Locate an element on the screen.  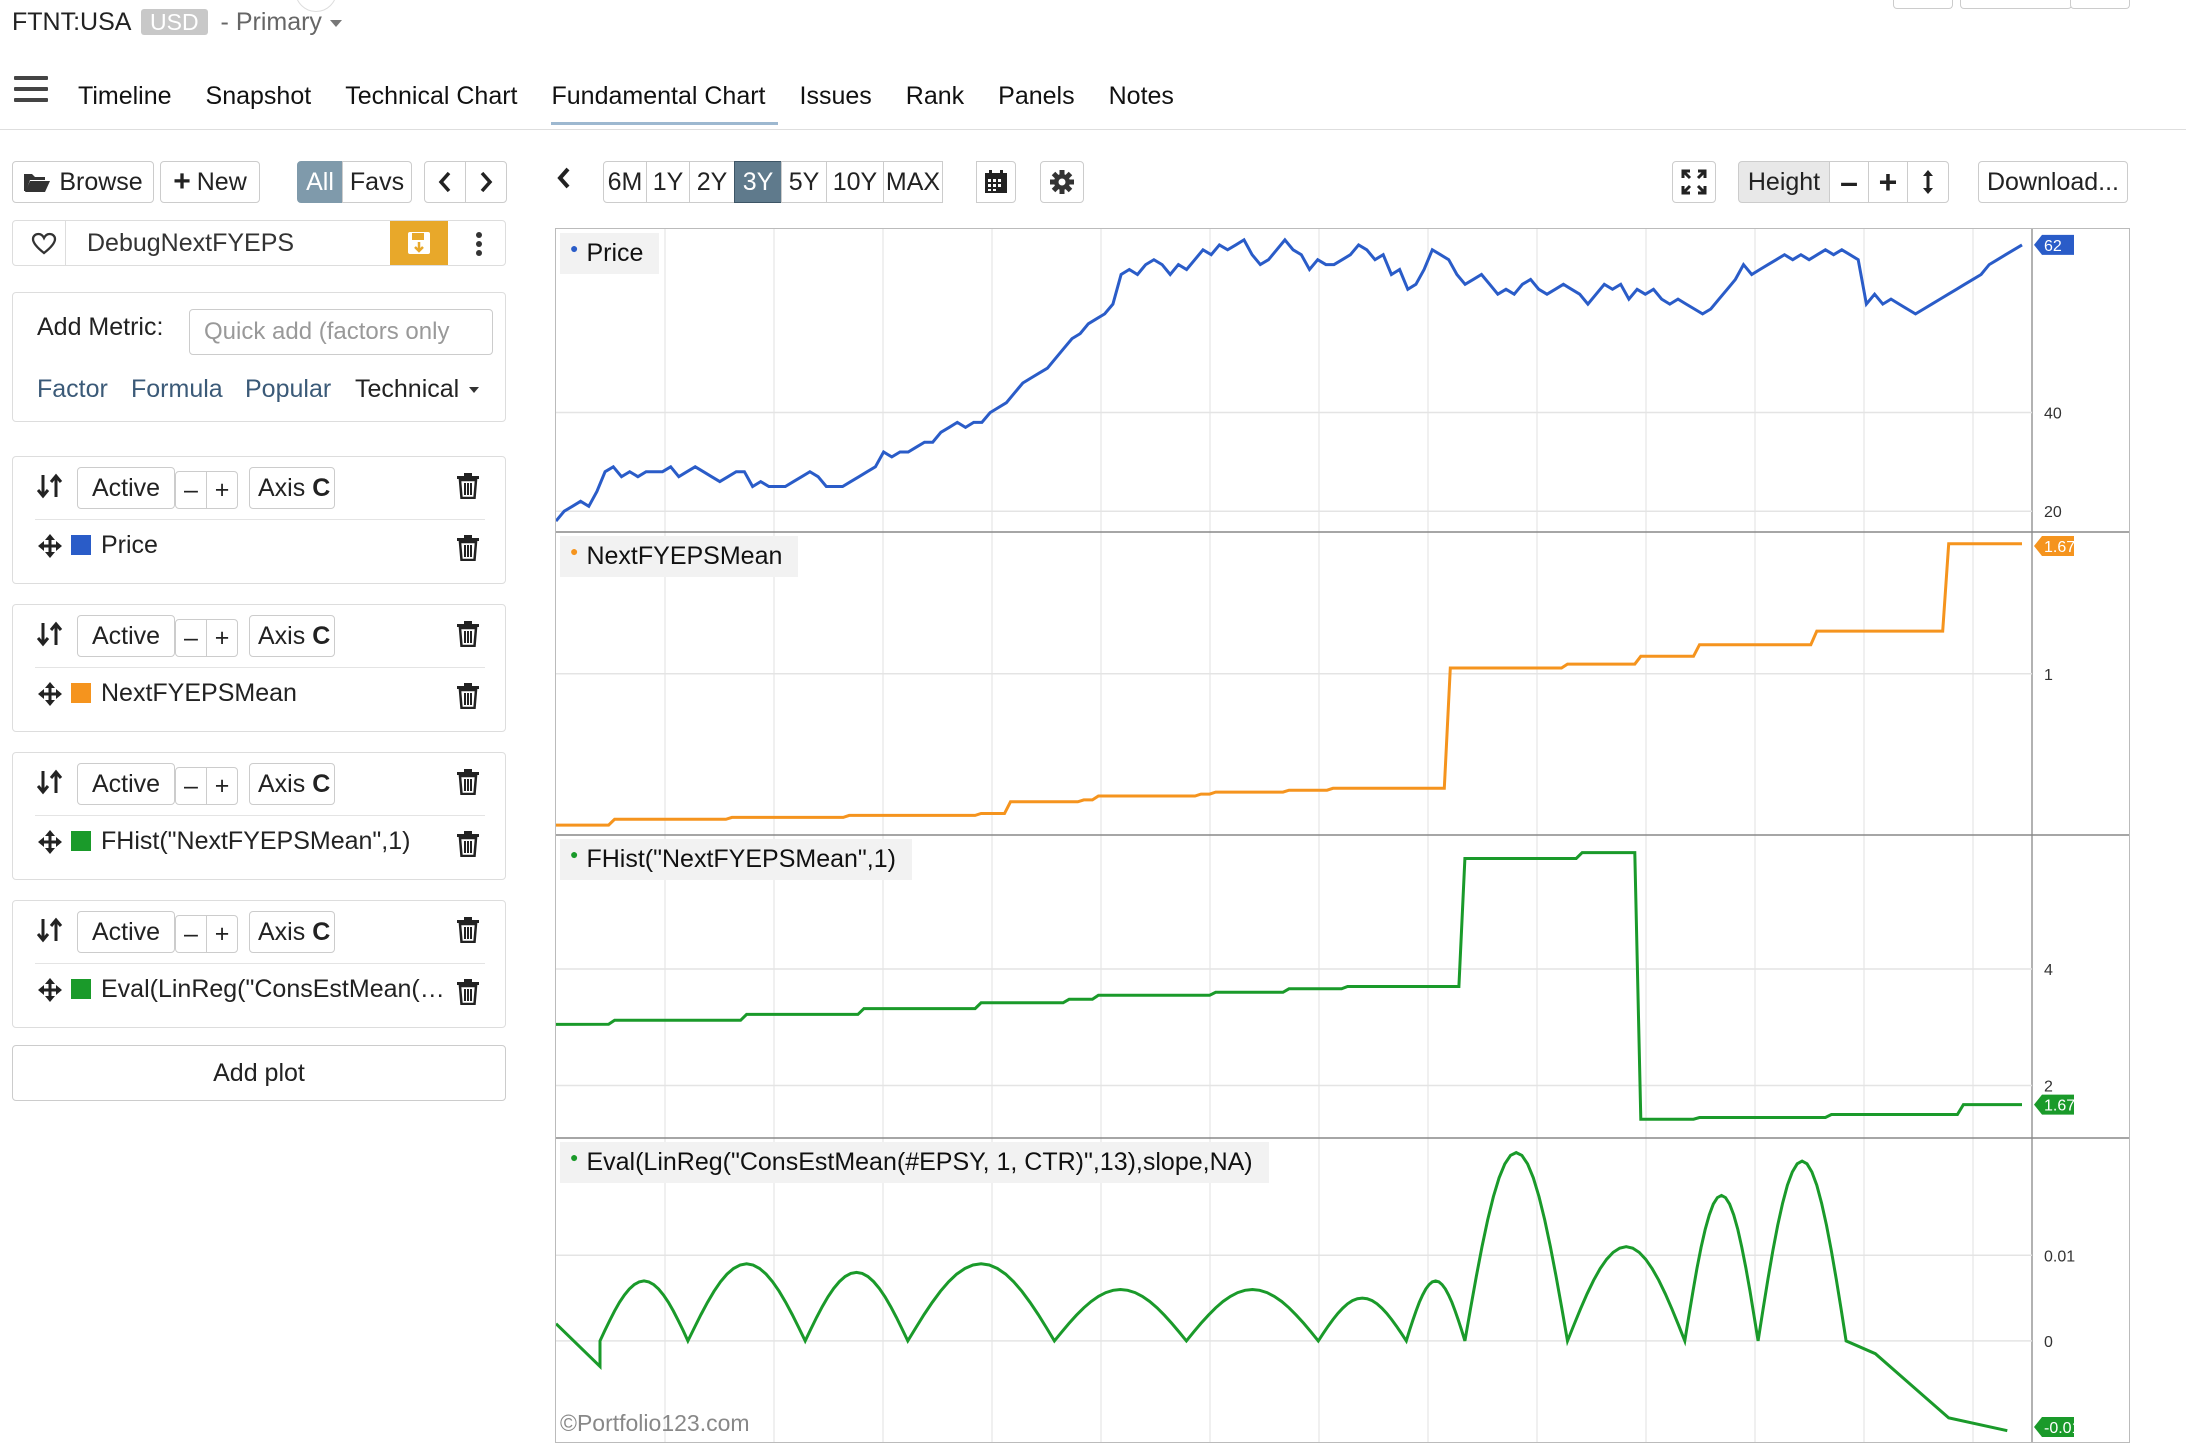
factor-link: Factor is located at coordinates (72, 389).